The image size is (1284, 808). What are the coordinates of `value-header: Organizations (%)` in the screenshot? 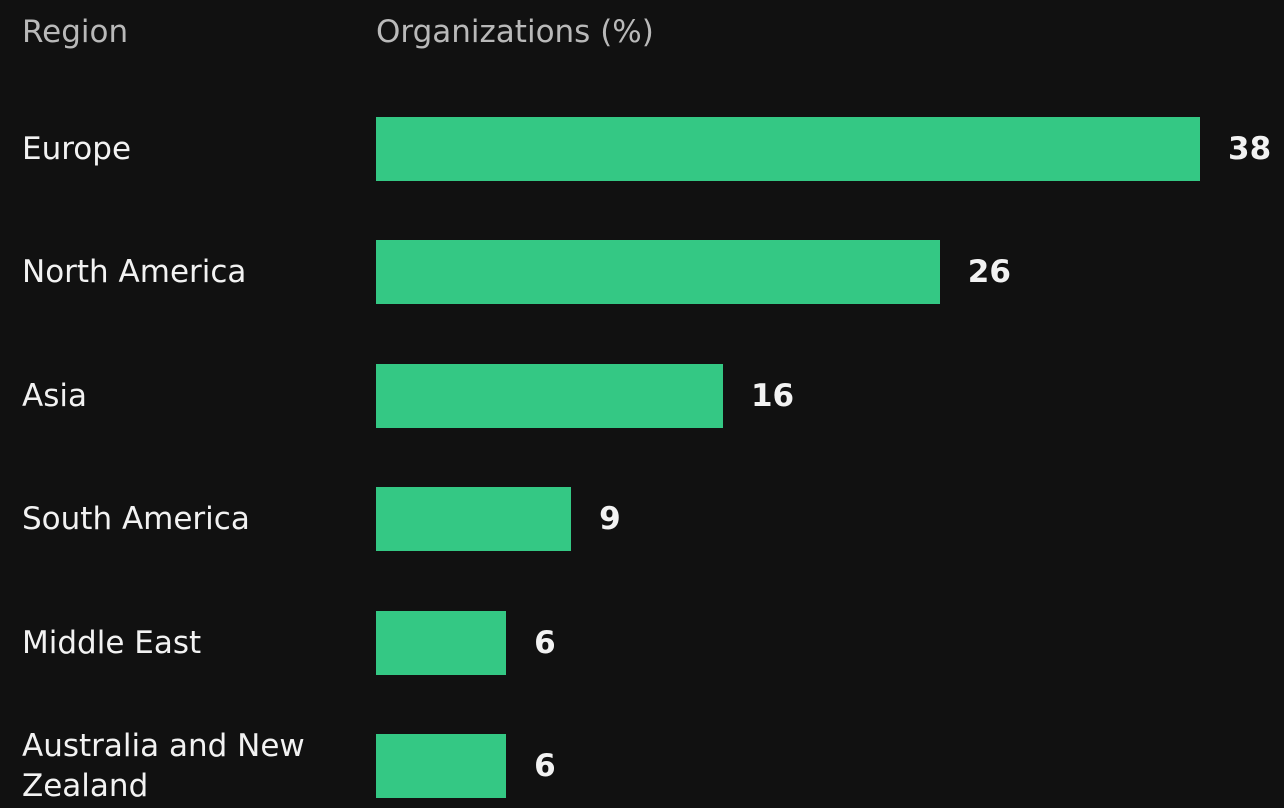 It's located at (515, 32).